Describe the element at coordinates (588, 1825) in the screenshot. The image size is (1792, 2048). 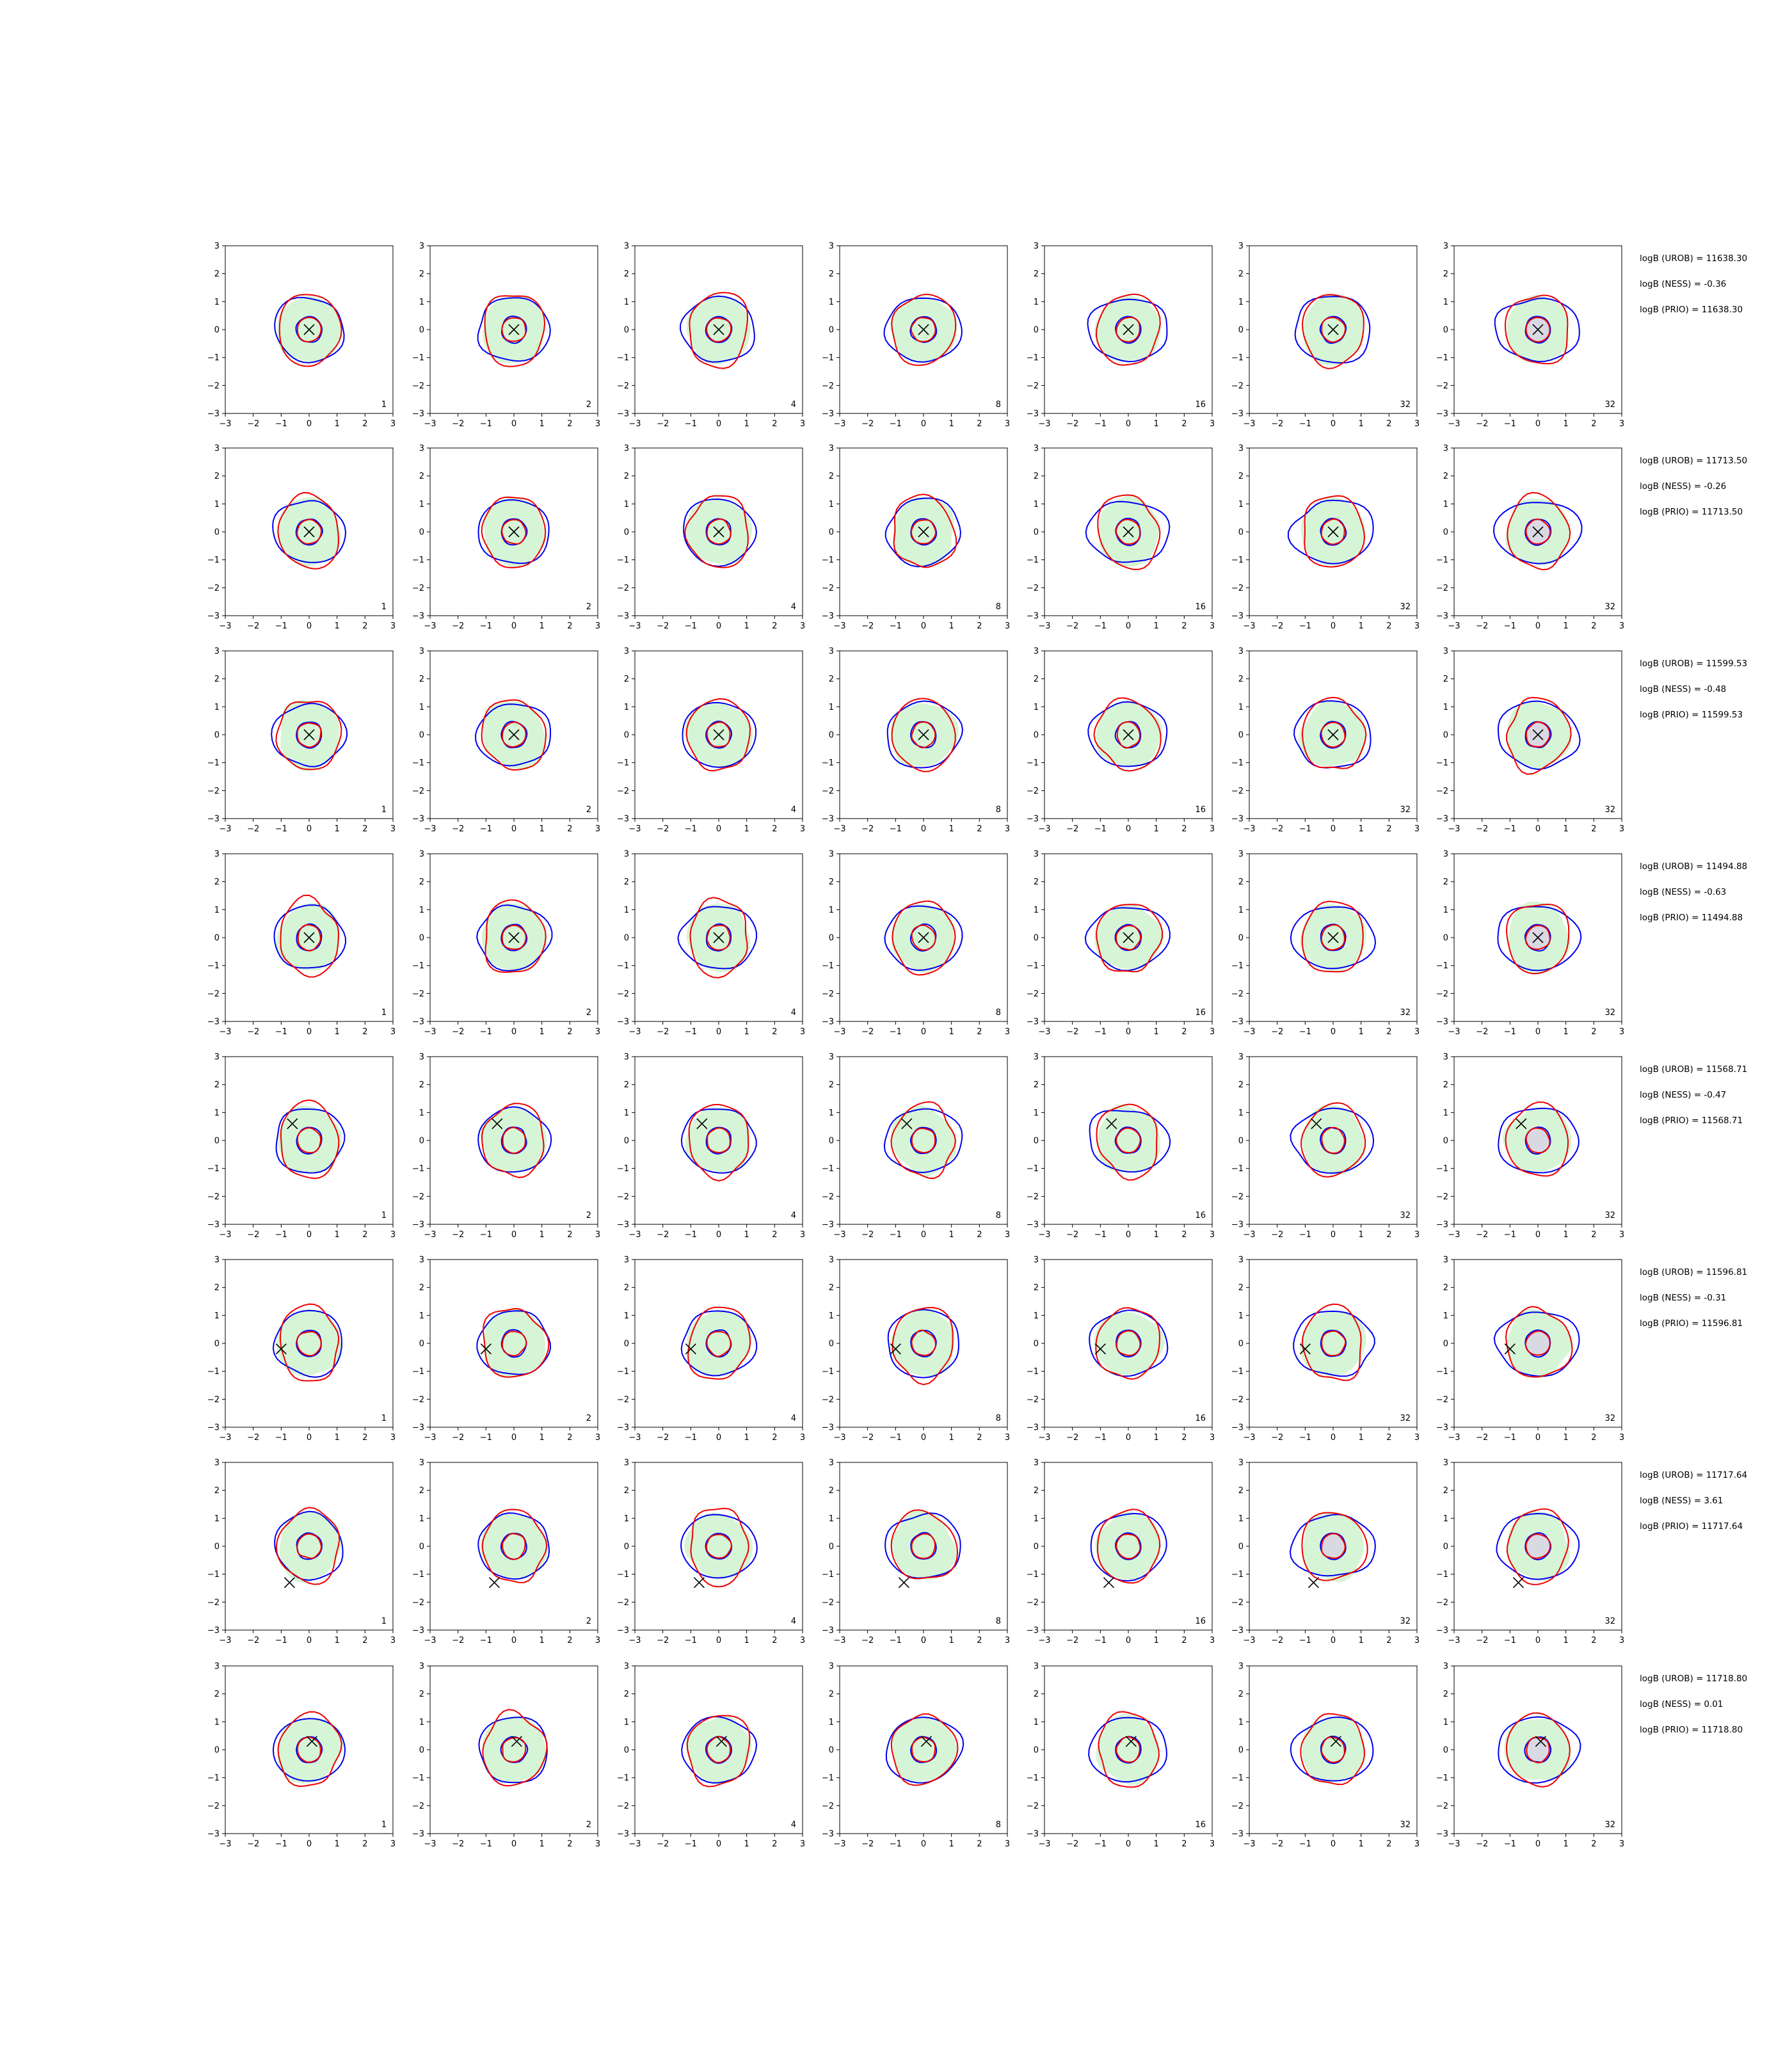
I see `panel-number-label: 2` at that location.